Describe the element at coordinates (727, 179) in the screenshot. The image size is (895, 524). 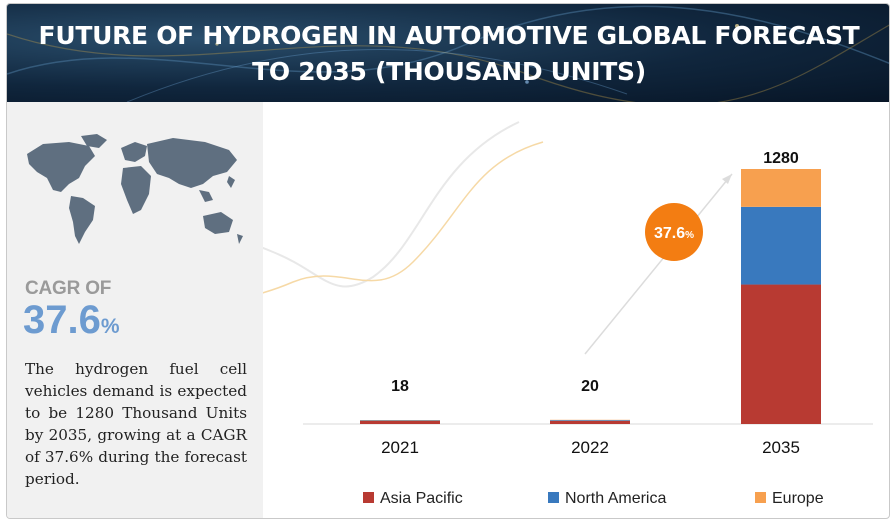
I see `growth-arrow-head` at that location.